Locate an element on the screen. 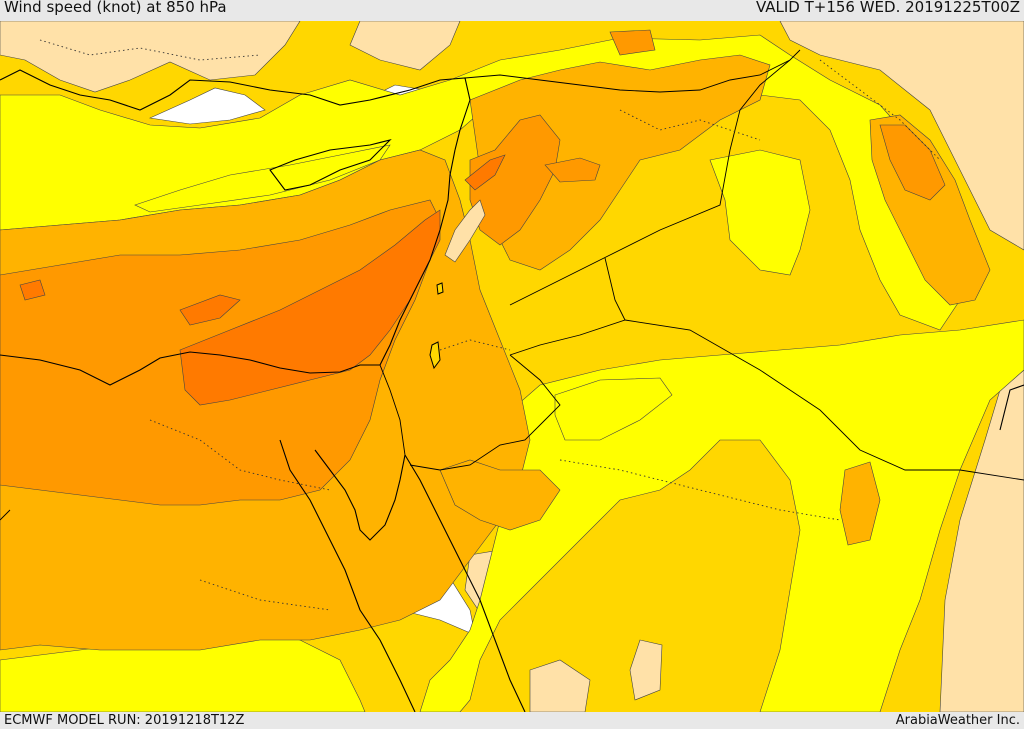 This screenshot has width=1024, height=729. band-30-35-mid-blob is located at coordinates (210, 310).